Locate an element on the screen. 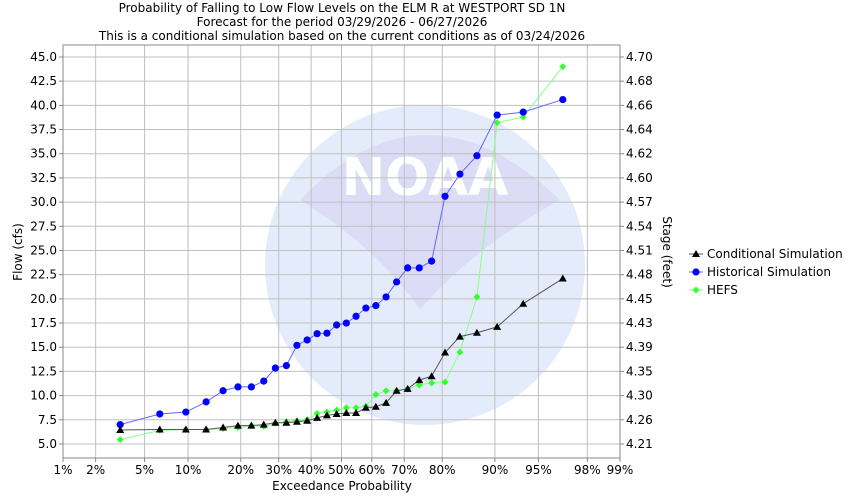  y2-tick-label: 4.54 is located at coordinates (639, 226).